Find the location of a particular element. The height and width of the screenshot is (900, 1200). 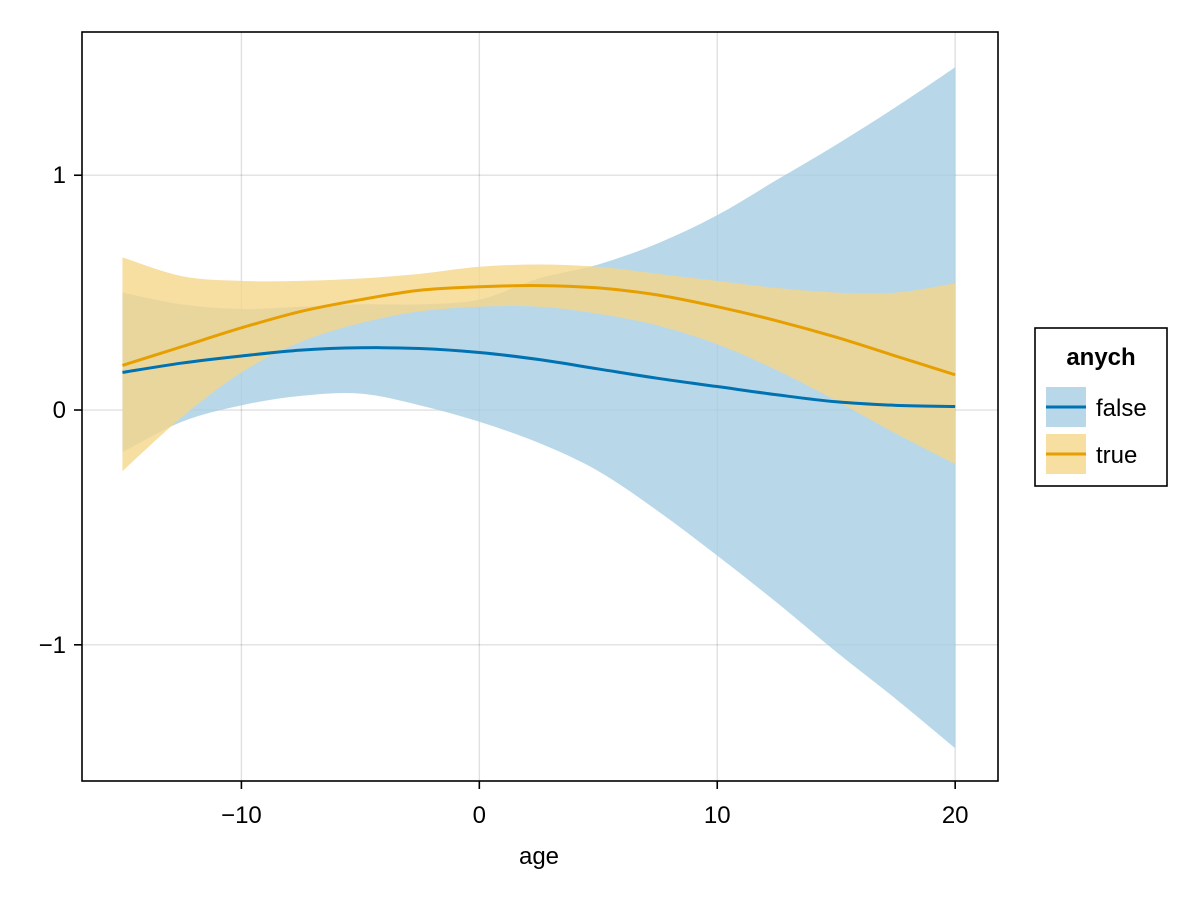

x-tick-label: 0 is located at coordinates (479, 815).